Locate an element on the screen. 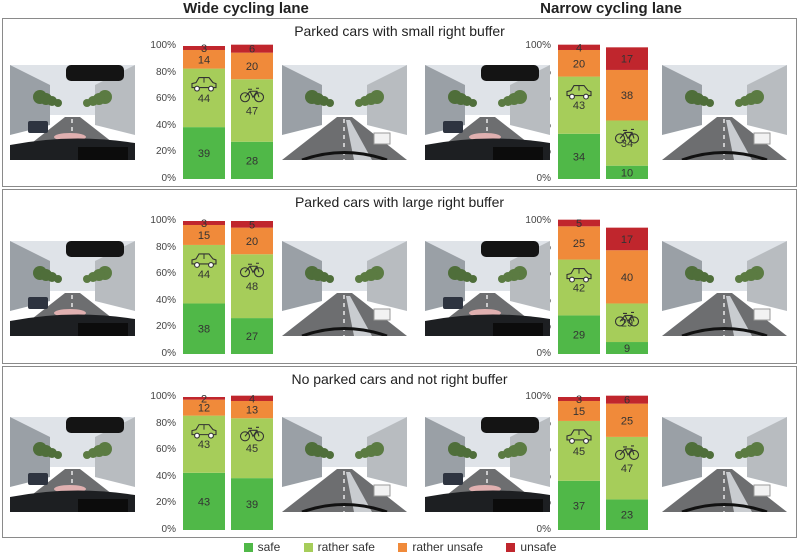 The image size is (800, 555). data-label: 17 is located at coordinates (627, 240).